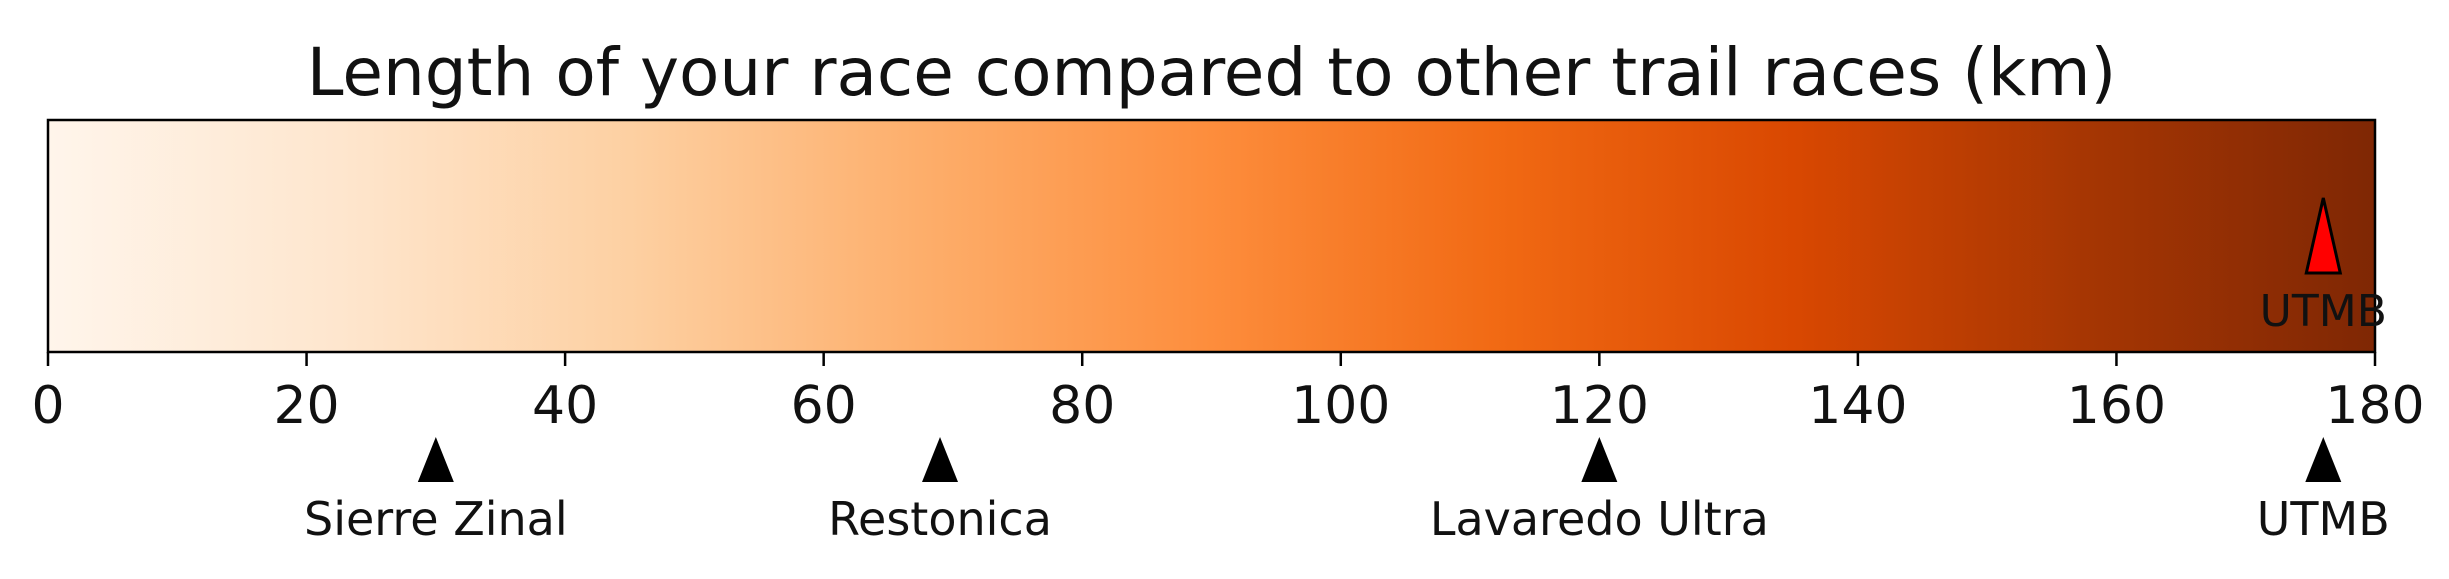  I want to click on x-tick-label: 120, so click(1599, 406).